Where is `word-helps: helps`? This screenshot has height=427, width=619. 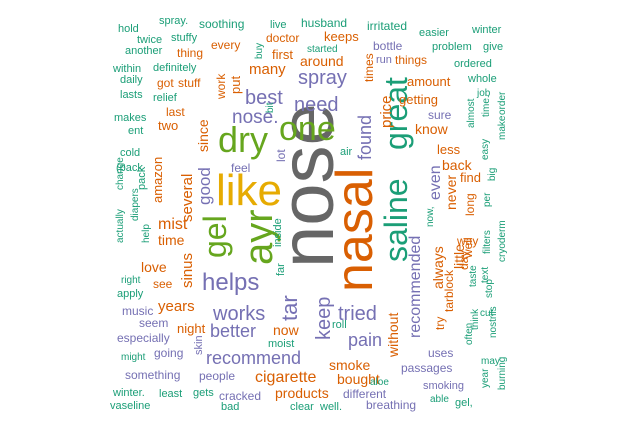 word-helps: helps is located at coordinates (230, 282).